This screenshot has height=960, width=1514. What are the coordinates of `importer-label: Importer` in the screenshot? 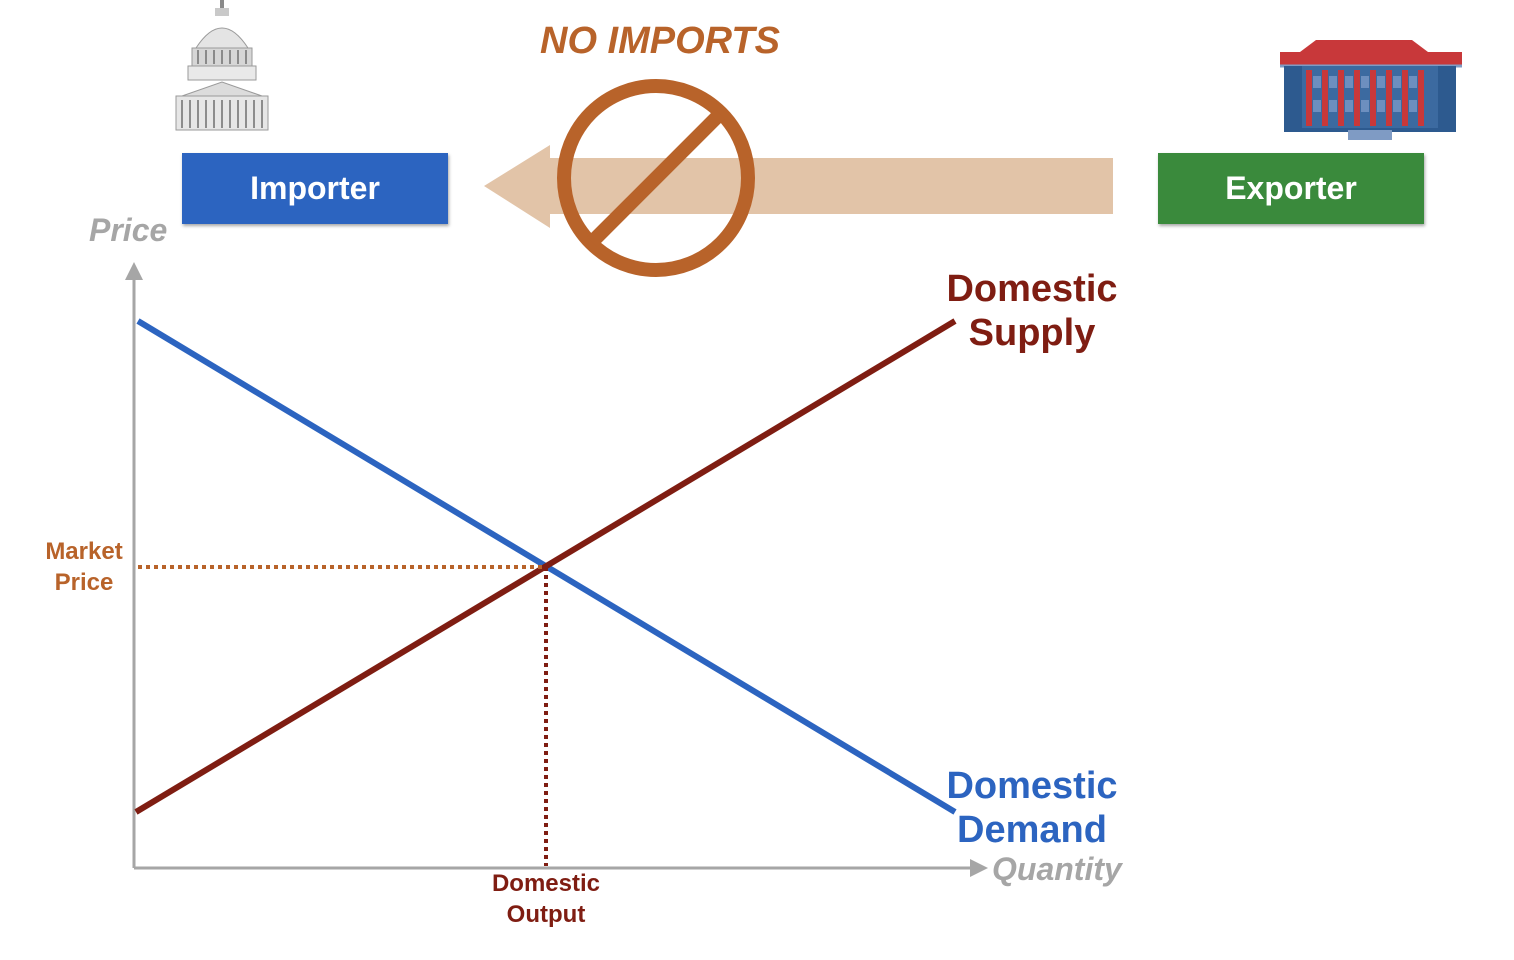 It's located at (315, 188).